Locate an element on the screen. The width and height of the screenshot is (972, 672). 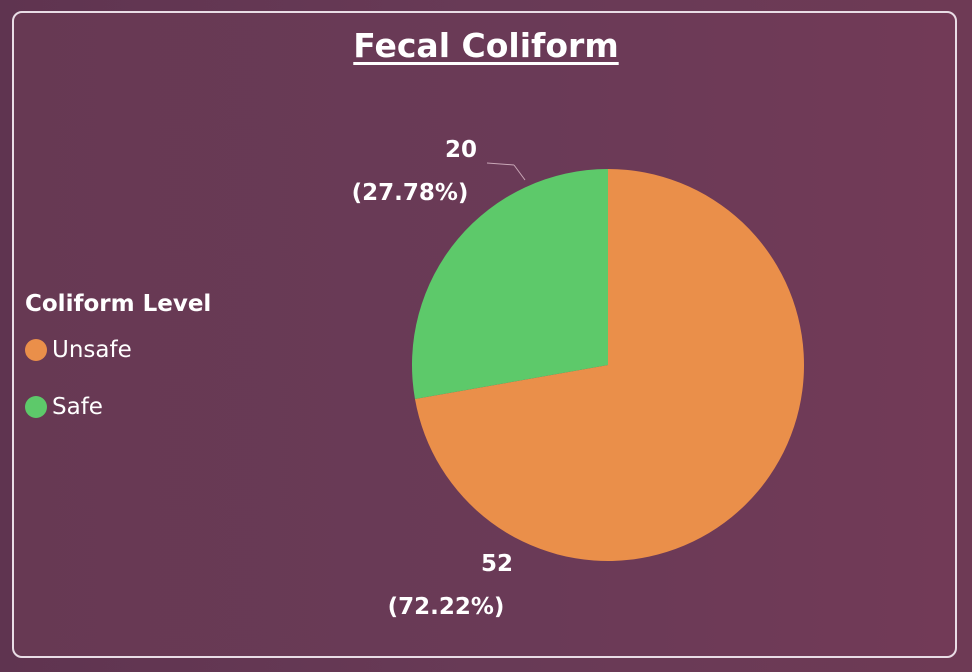
legend-title: Coliform Level is located at coordinates (118, 304).